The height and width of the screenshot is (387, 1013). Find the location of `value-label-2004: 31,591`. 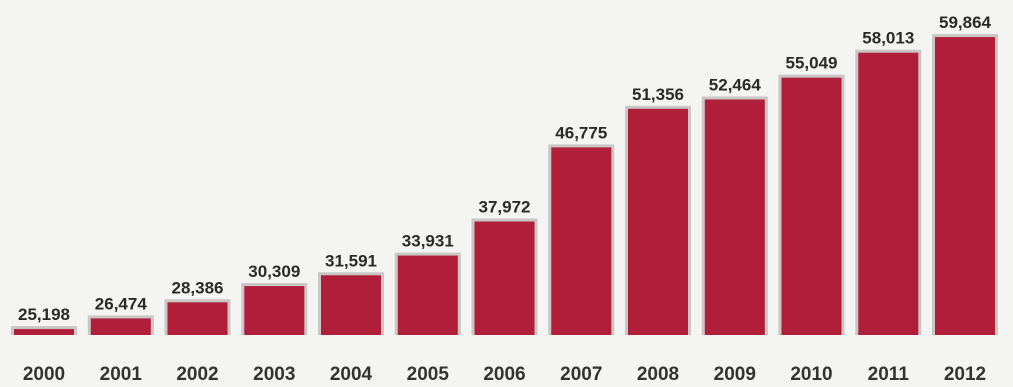

value-label-2004: 31,591 is located at coordinates (351, 260).